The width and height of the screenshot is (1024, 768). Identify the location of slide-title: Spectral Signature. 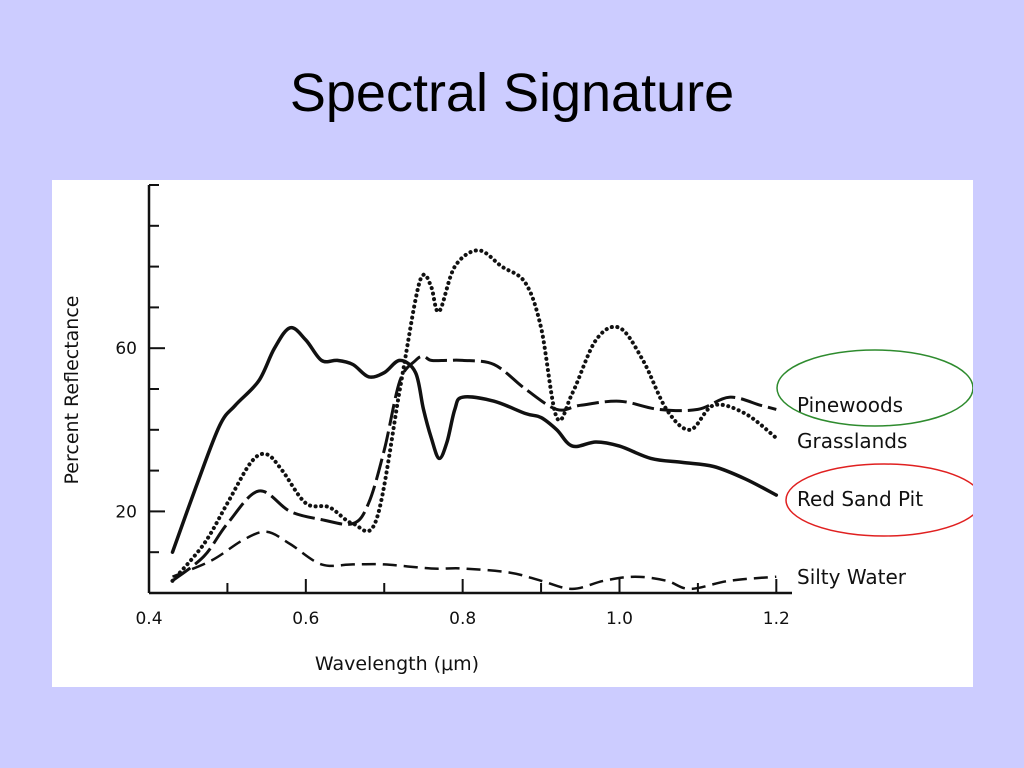
(512, 93).